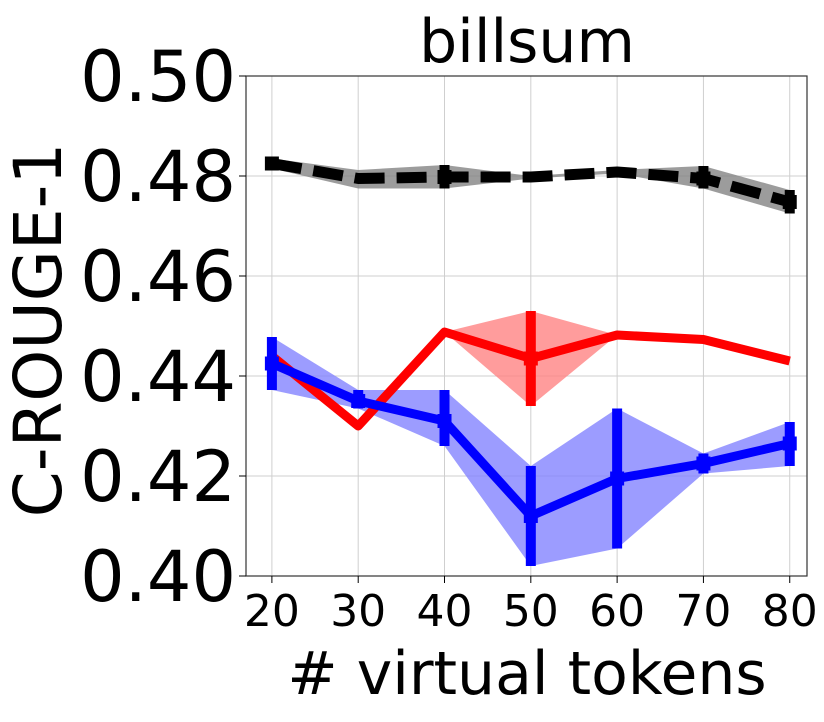  Describe the element at coordinates (530, 358) in the screenshot. I see `series-2-point` at that location.